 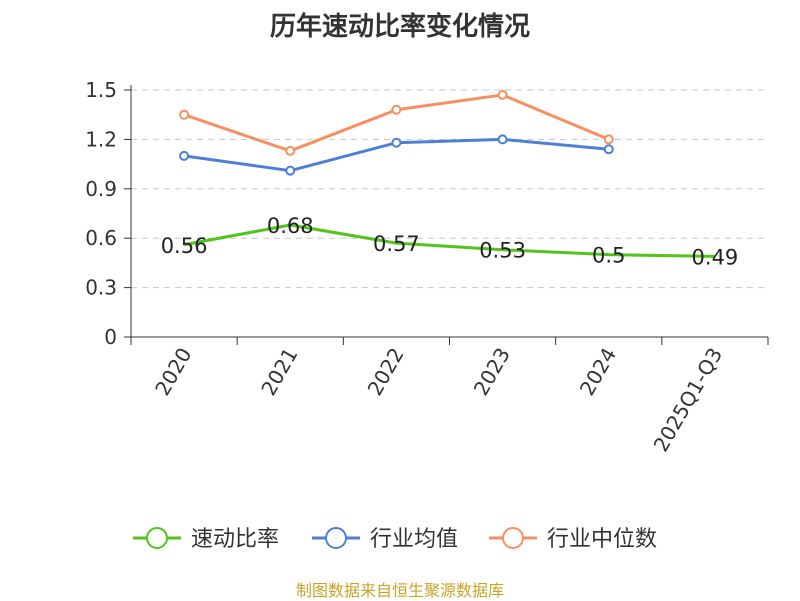 What do you see at coordinates (173, 372) in the screenshot?
I see `x-tick-label: 2020` at bounding box center [173, 372].